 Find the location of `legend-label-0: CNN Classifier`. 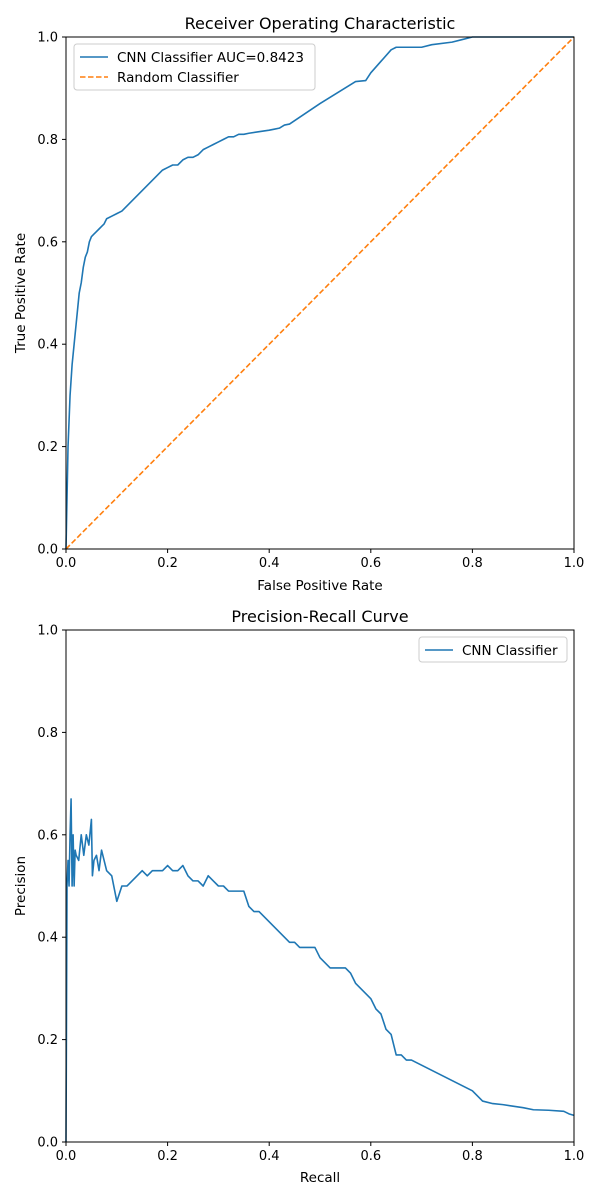

legend-label-0: CNN Classifier is located at coordinates (510, 651).